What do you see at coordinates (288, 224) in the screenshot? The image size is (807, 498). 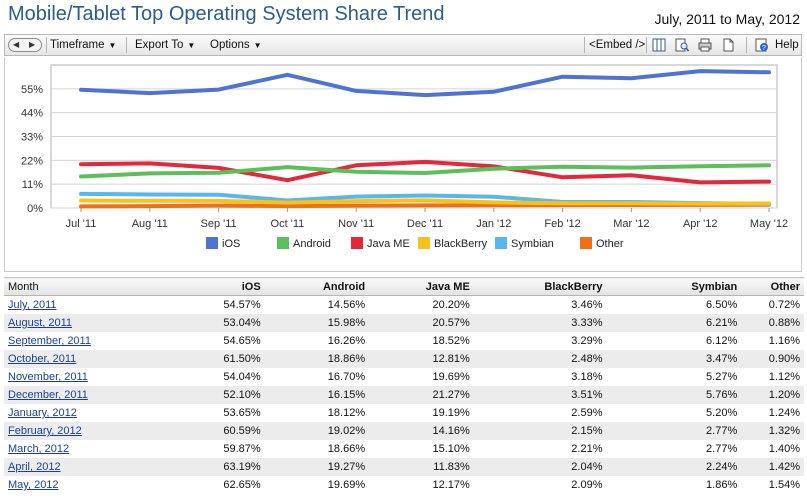 I see `x-tick-label: Oct '11` at bounding box center [288, 224].